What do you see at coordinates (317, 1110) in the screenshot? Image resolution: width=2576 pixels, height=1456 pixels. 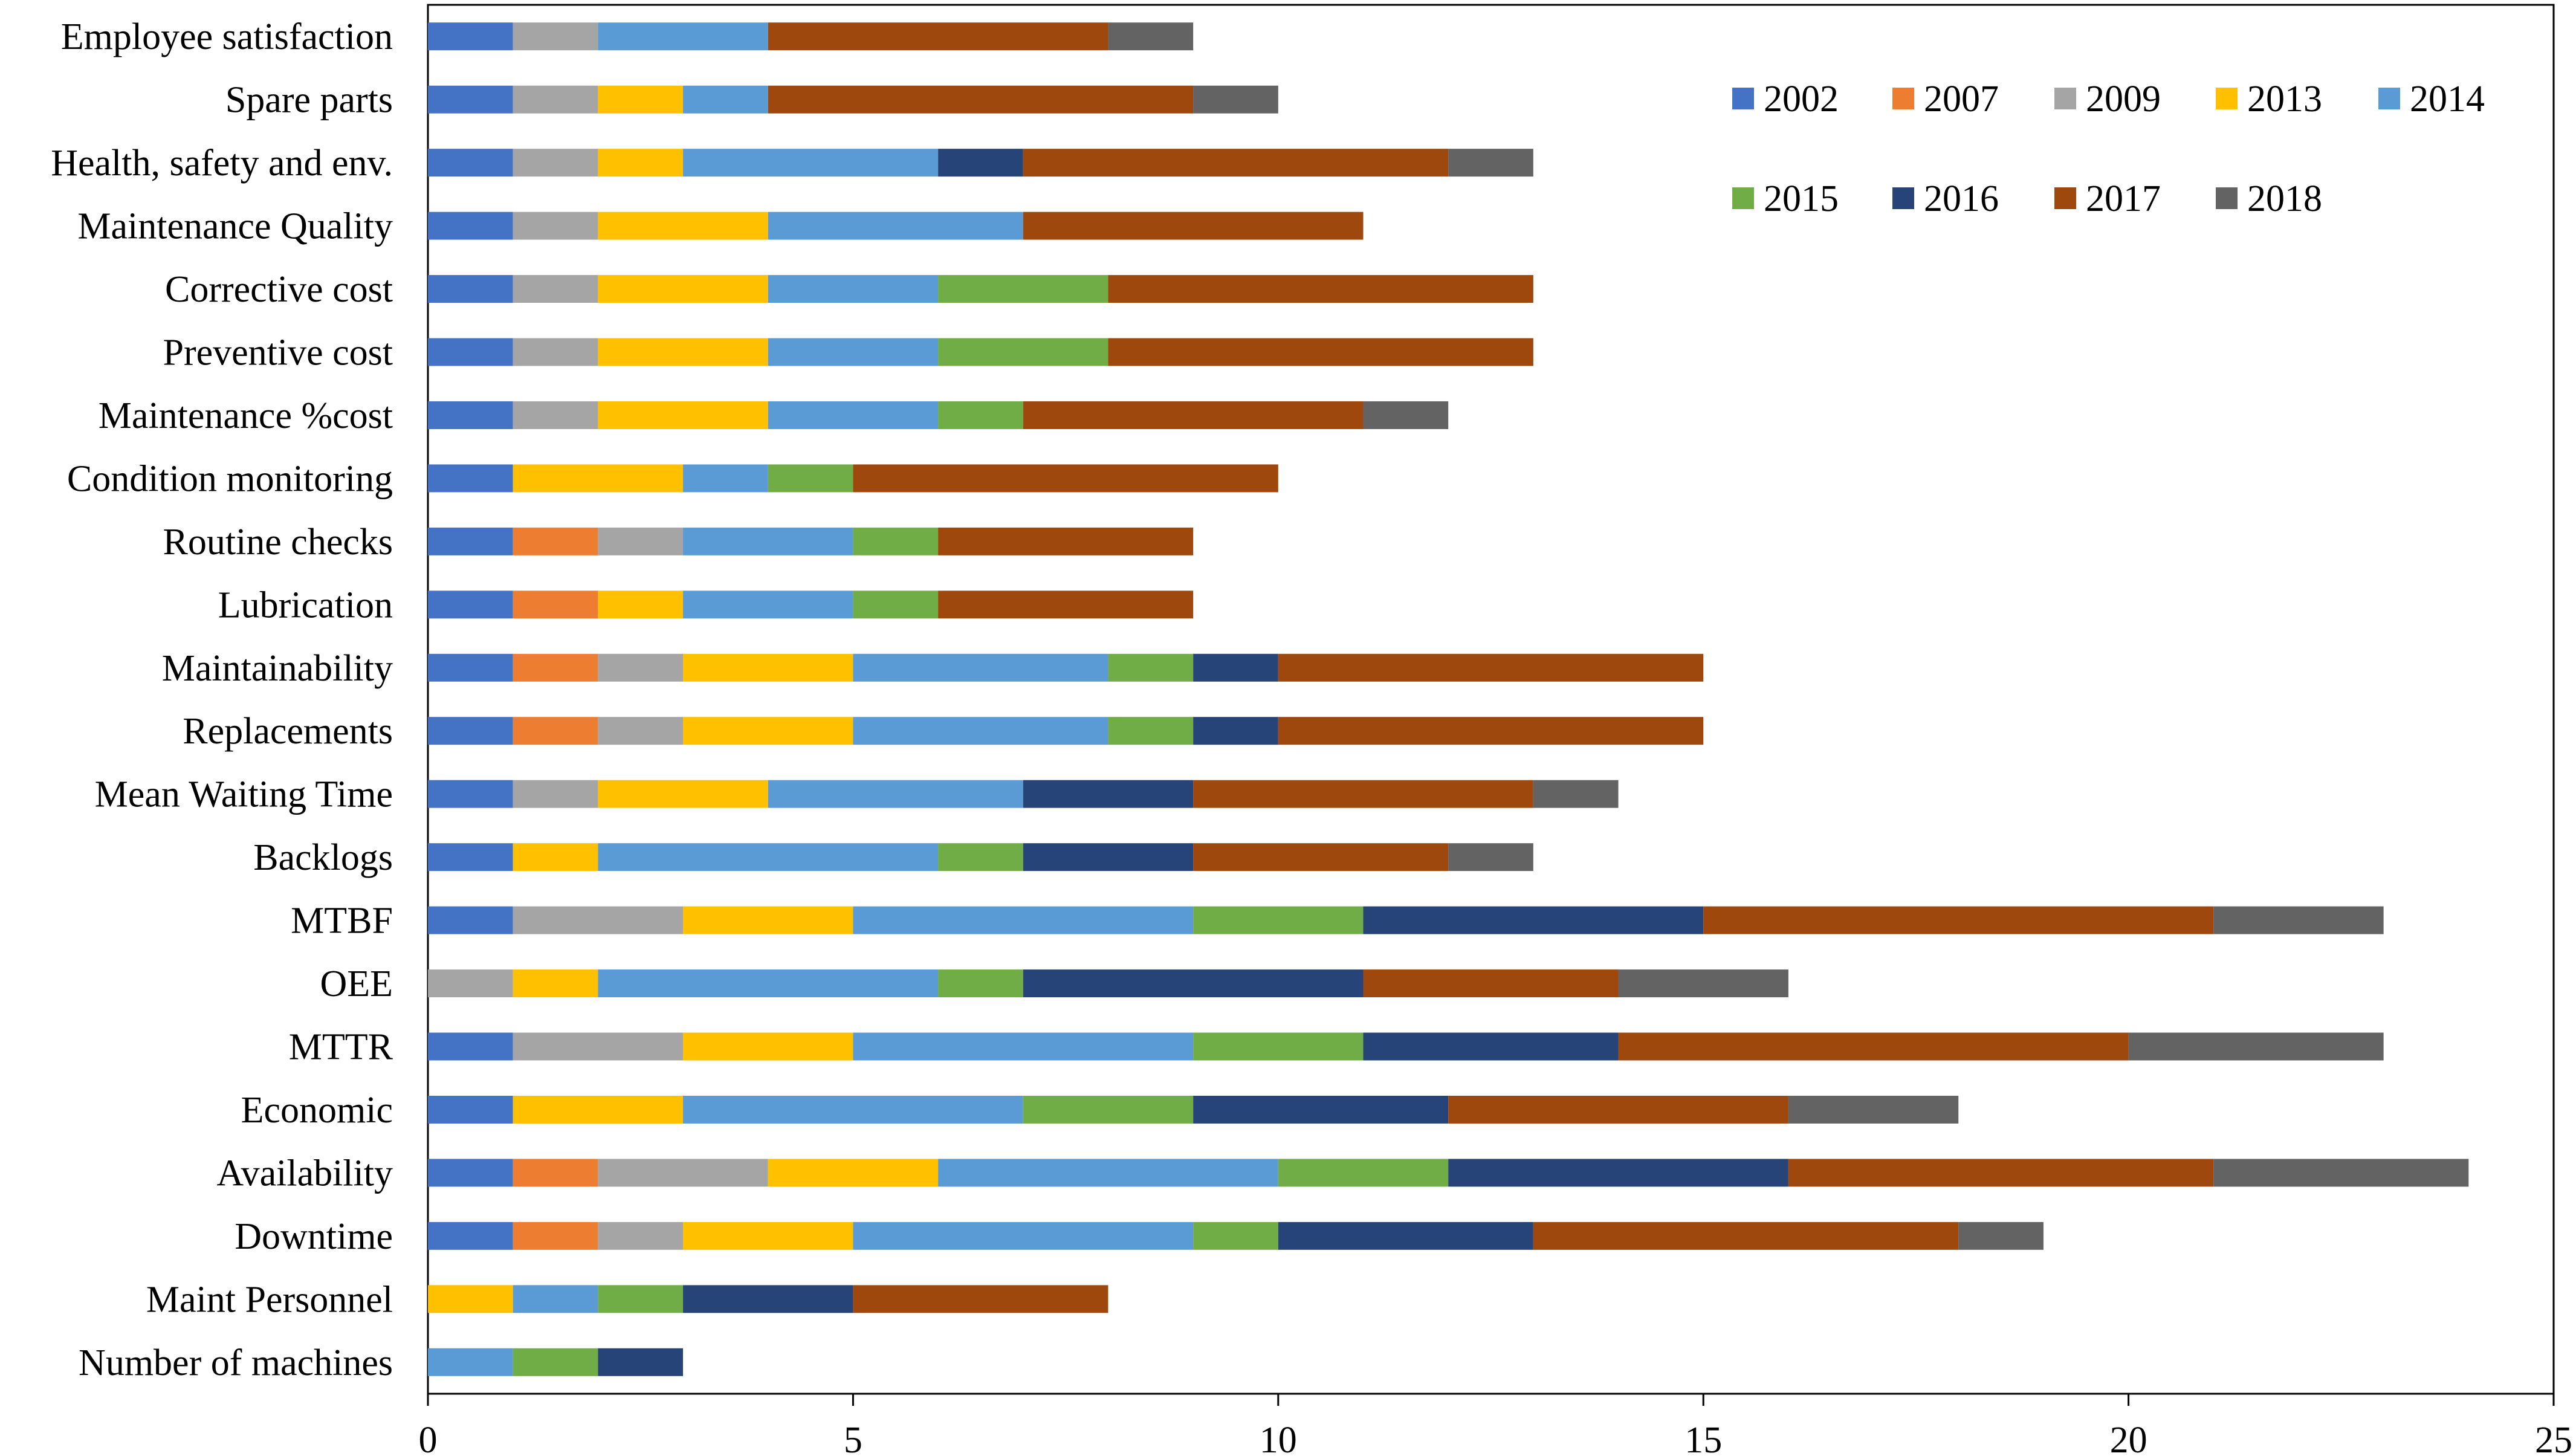 I see `category-label-economic: Economic` at bounding box center [317, 1110].